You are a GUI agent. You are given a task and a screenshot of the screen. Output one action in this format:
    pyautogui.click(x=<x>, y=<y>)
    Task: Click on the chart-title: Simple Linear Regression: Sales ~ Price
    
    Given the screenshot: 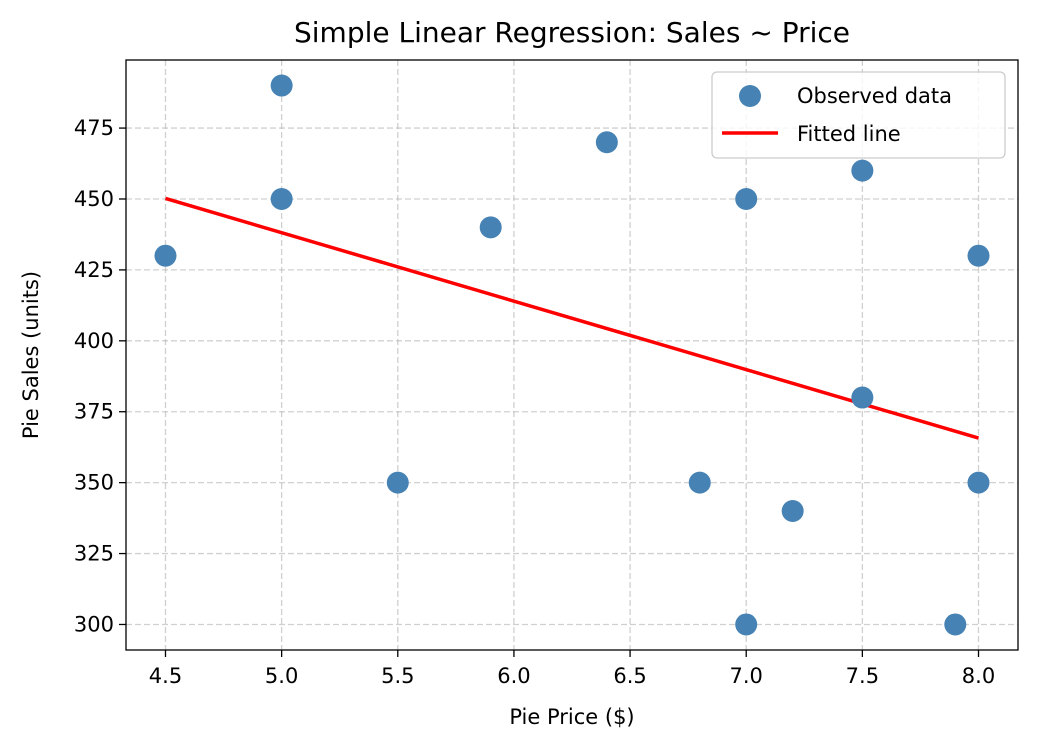 What is the action you would take?
    pyautogui.click(x=572, y=32)
    